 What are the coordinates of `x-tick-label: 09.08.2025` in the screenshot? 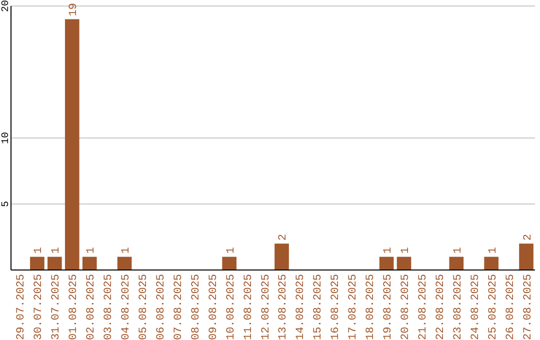 It's located at (214, 307).